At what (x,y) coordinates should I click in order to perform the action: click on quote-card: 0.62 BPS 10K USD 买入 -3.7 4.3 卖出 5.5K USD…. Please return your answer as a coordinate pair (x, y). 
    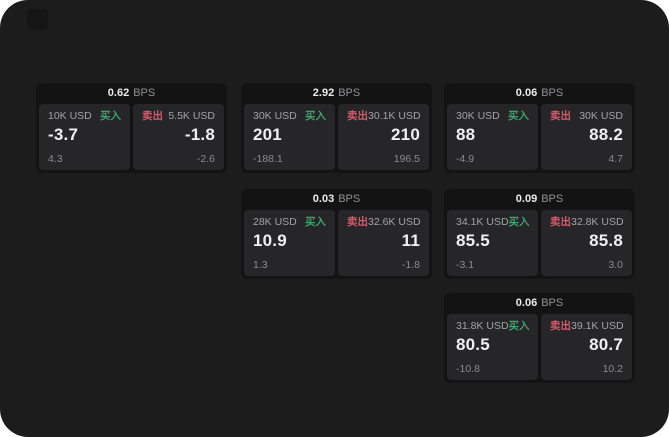
    Looking at the image, I should click on (131, 128).